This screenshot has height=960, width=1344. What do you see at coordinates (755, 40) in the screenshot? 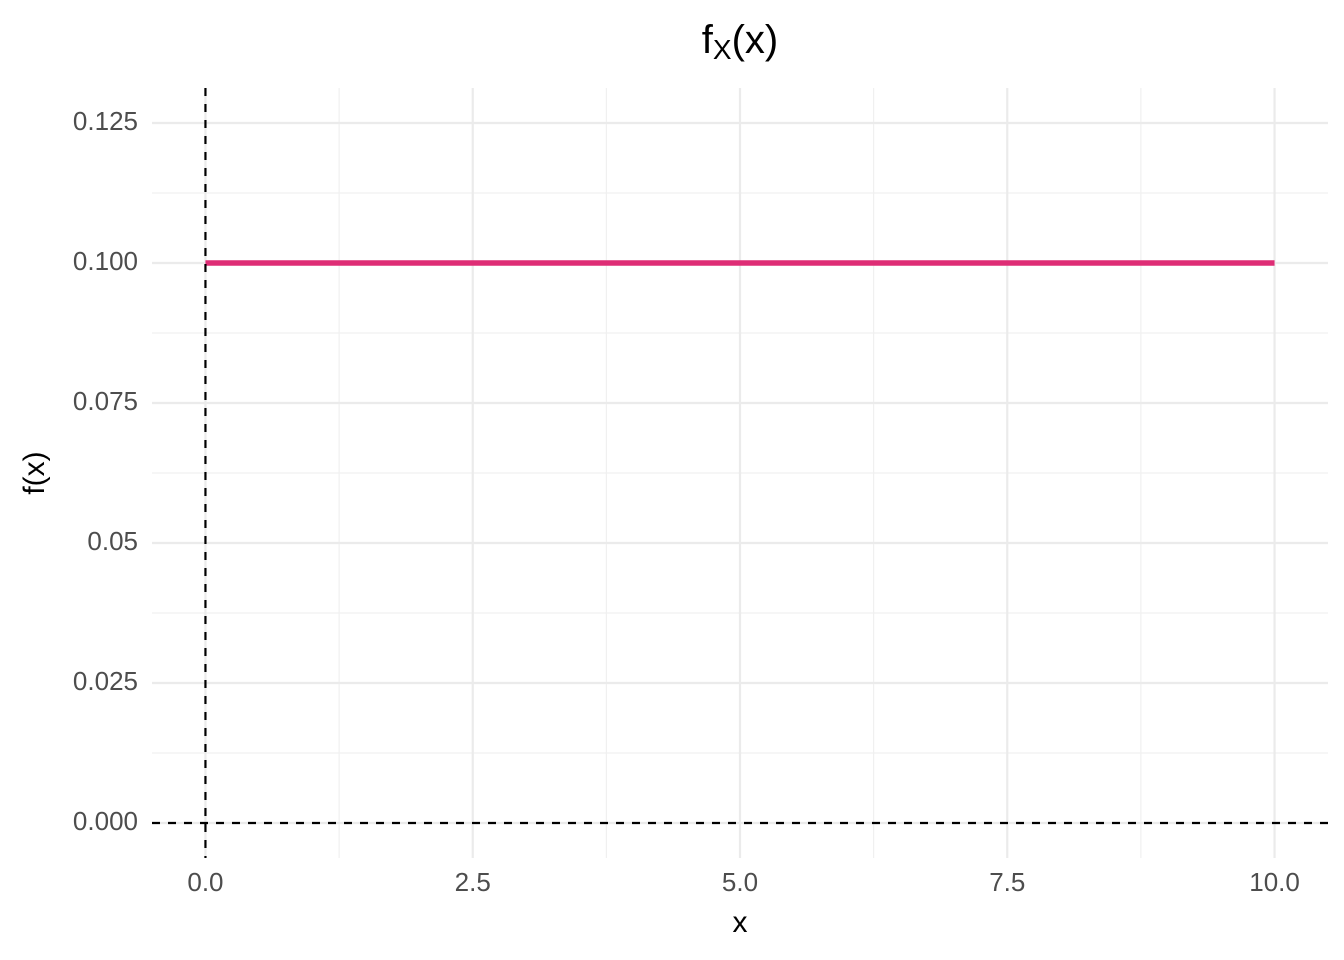
I see `title-rest: (x)` at bounding box center [755, 40].